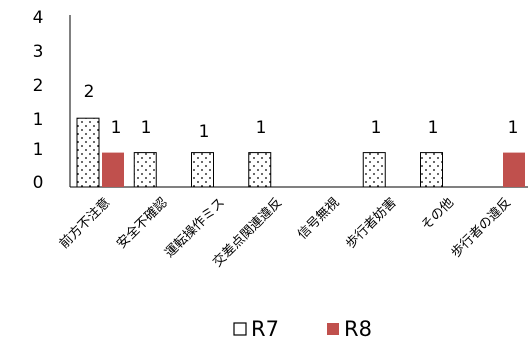 The height and width of the screenshot is (350, 530). Describe the element at coordinates (141, 223) in the screenshot. I see `x-category-label: 安全不確認` at that location.